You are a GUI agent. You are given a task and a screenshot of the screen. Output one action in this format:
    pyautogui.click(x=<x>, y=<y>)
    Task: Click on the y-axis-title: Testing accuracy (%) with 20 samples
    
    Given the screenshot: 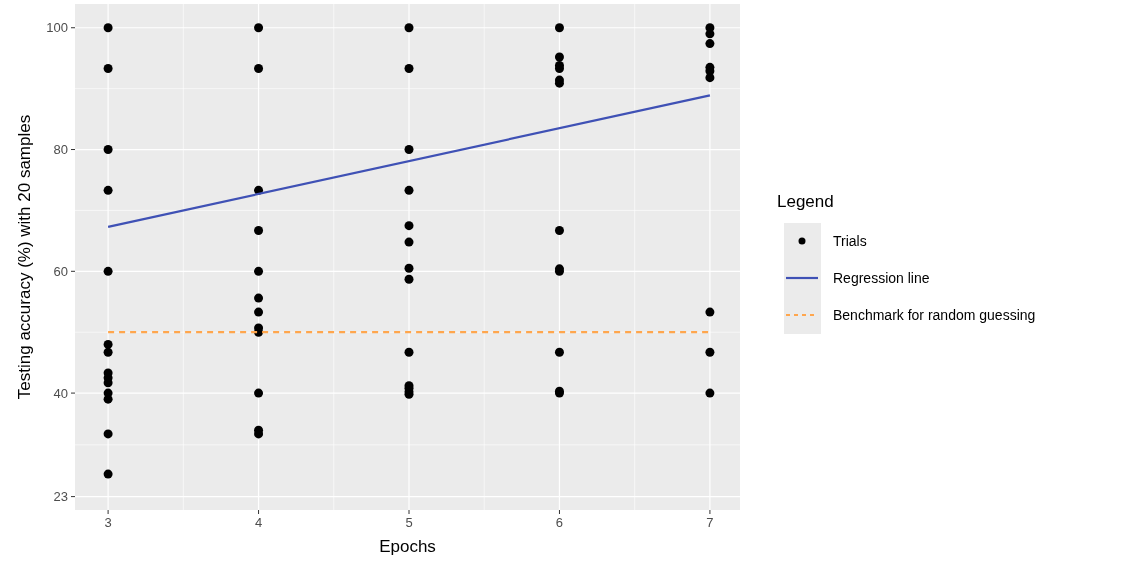 What is the action you would take?
    pyautogui.click(x=24, y=257)
    